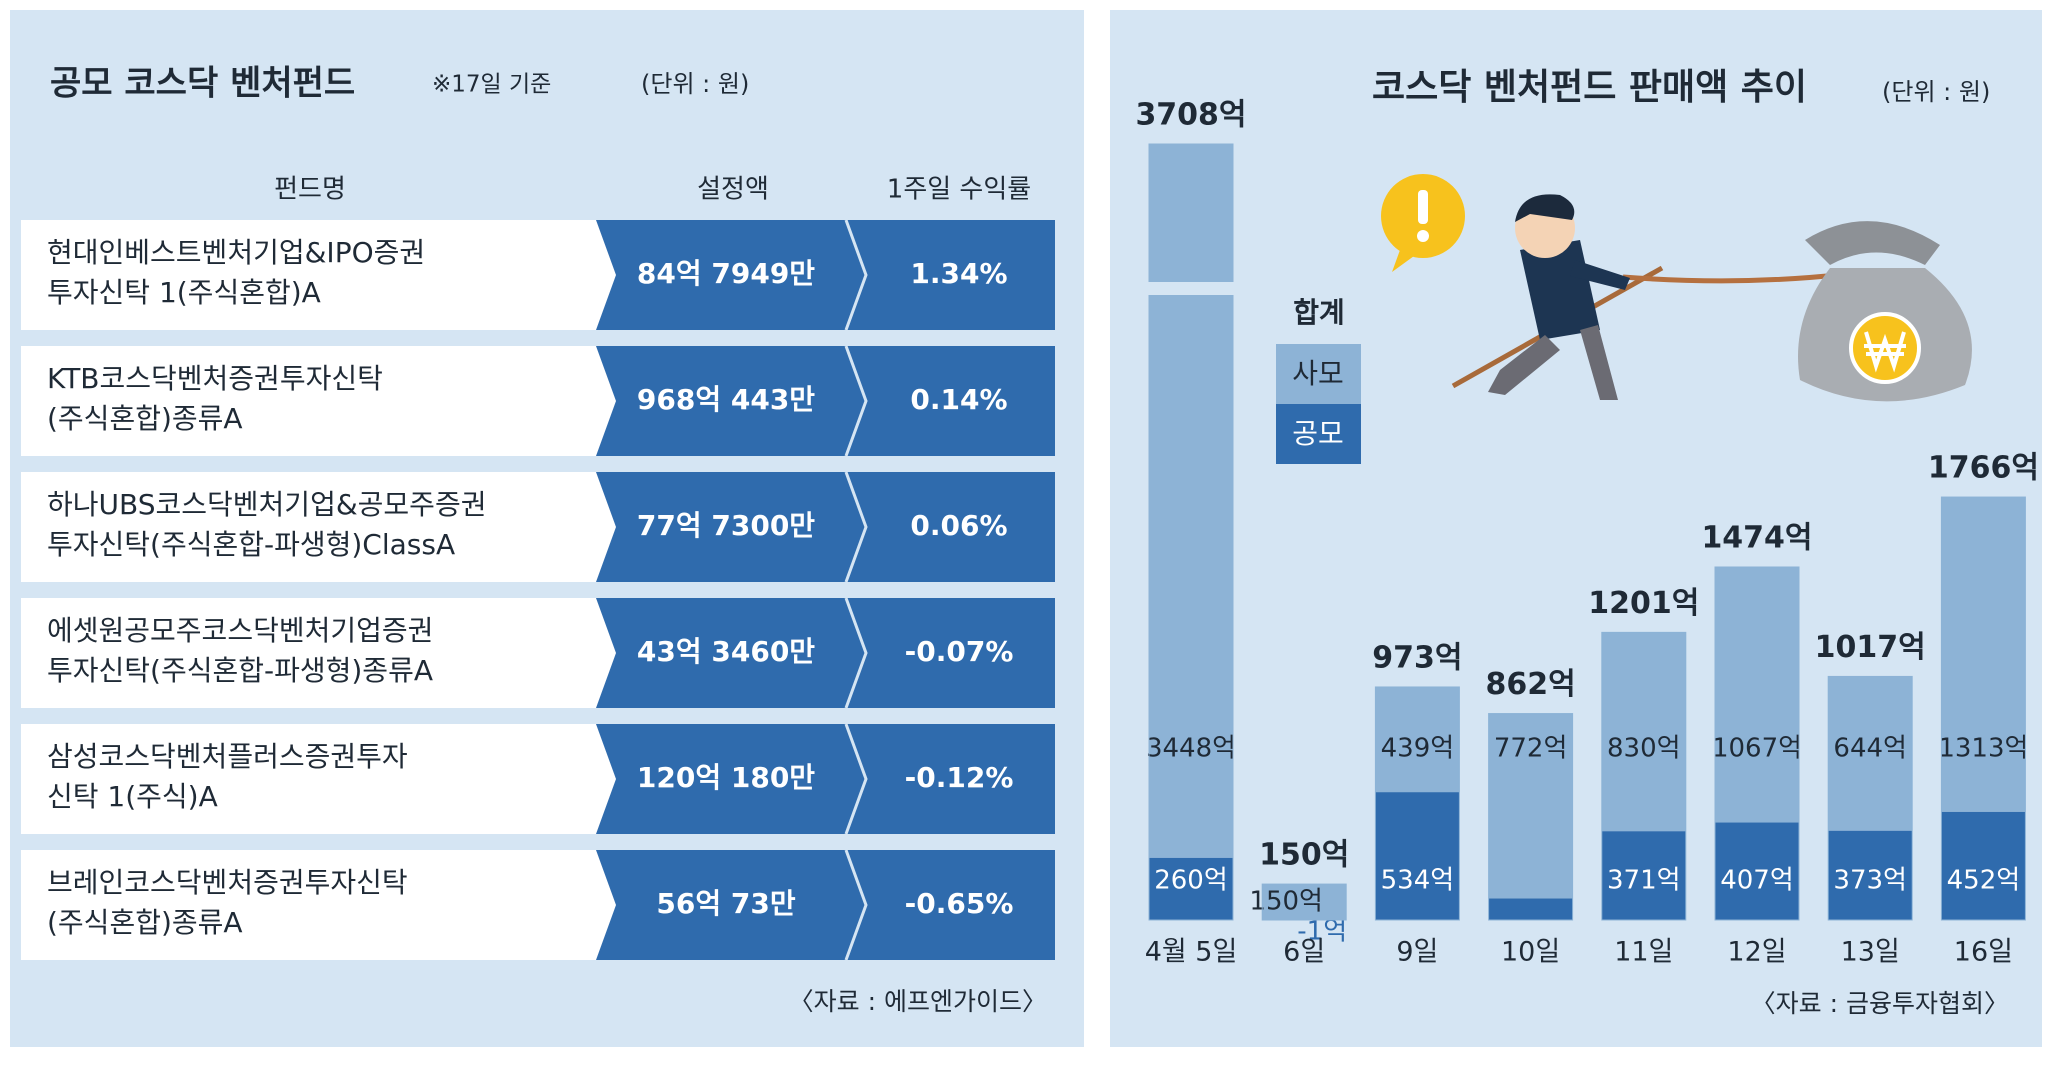  Describe the element at coordinates (227, 756) in the screenshot. I see `fund-name: 삼성코스닥벤처플러스증권투자` at that location.